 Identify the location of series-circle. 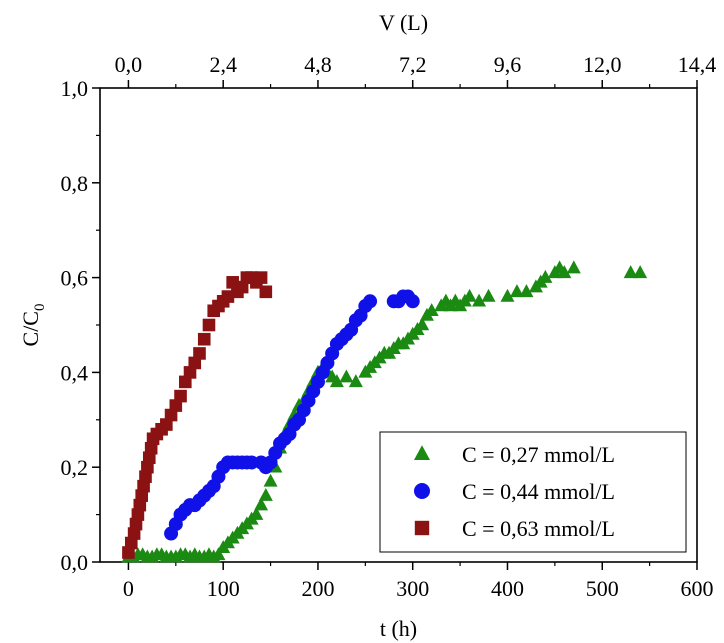
(292, 415).